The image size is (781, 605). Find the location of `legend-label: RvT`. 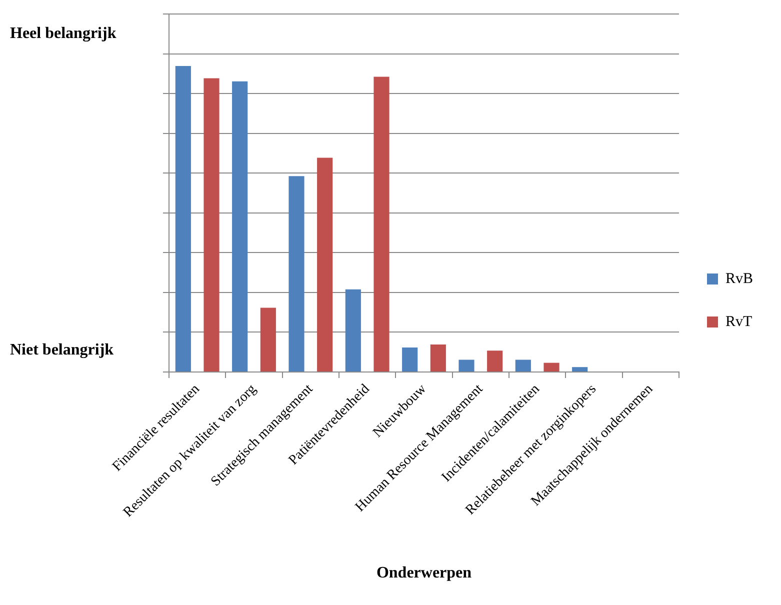

legend-label: RvT is located at coordinates (738, 322).